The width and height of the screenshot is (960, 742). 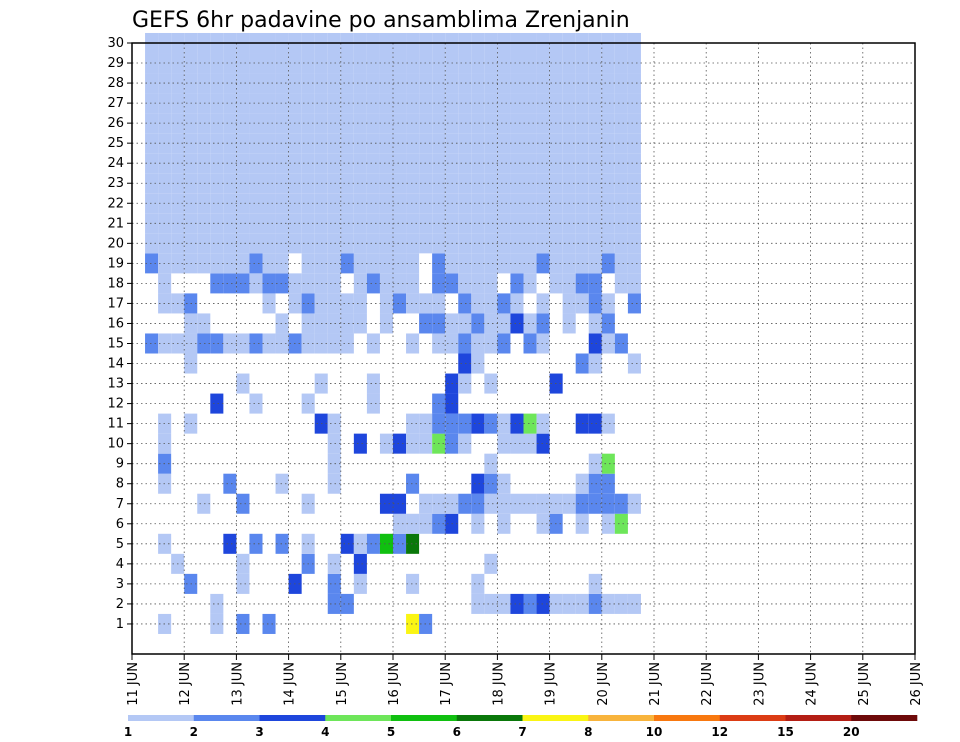 I want to click on y-tick-label: 5, so click(x=120, y=544).